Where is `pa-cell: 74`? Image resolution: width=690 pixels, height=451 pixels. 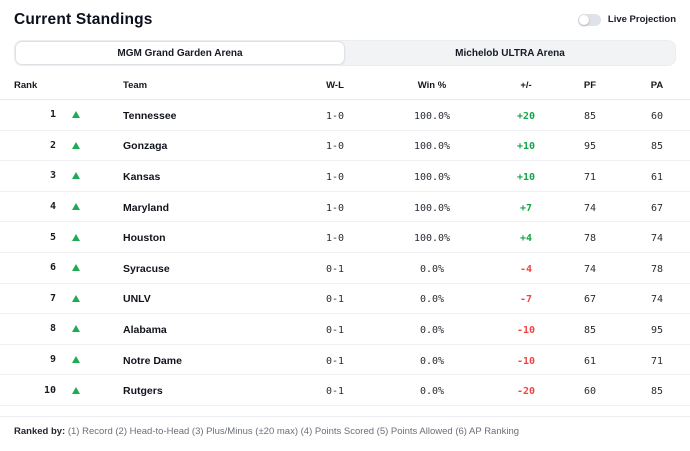 pa-cell: 74 is located at coordinates (657, 237).